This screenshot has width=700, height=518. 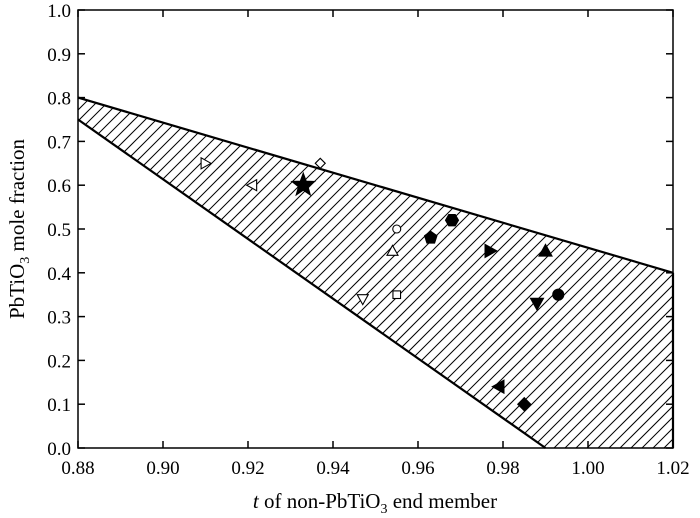 What do you see at coordinates (77, 468) in the screenshot?
I see `x-tick-label: 0.88` at bounding box center [77, 468].